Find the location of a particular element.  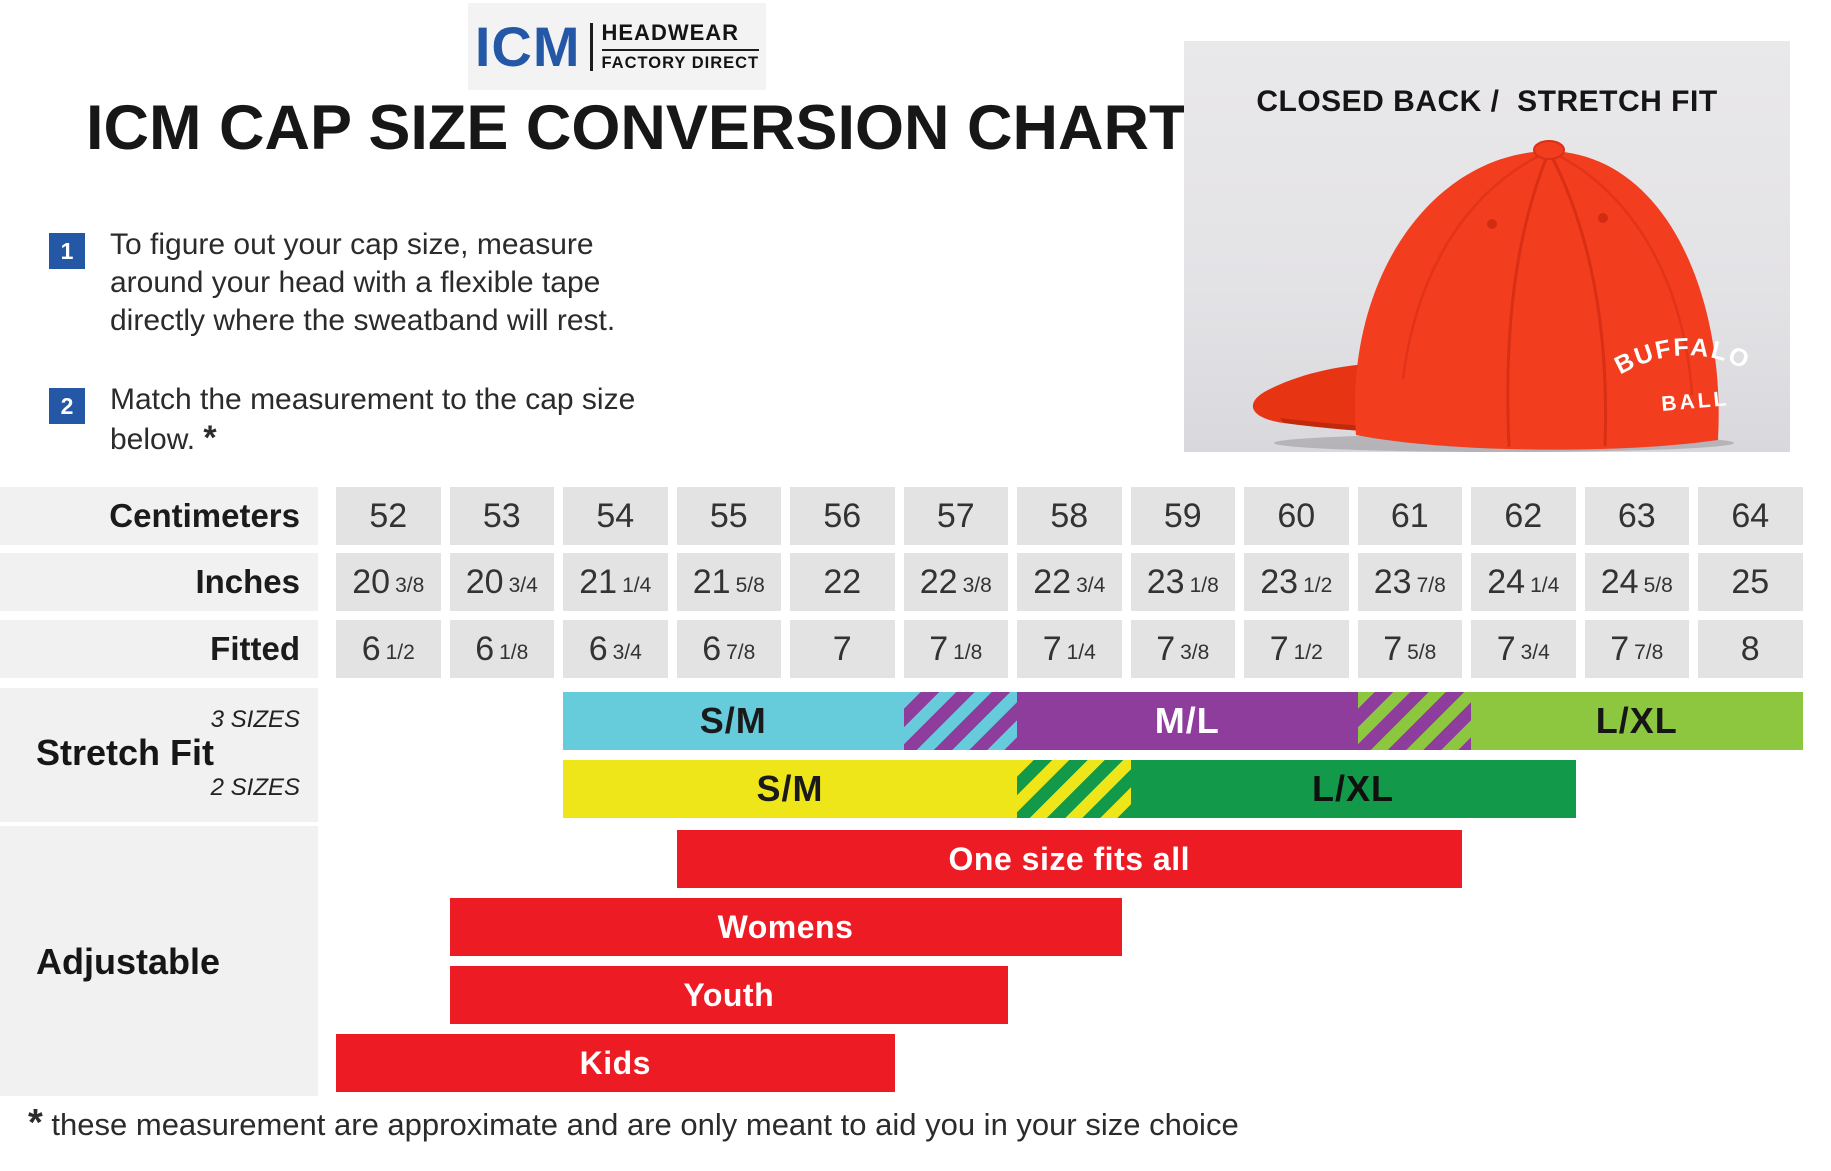

cell-value: 60 is located at coordinates (1296, 515).